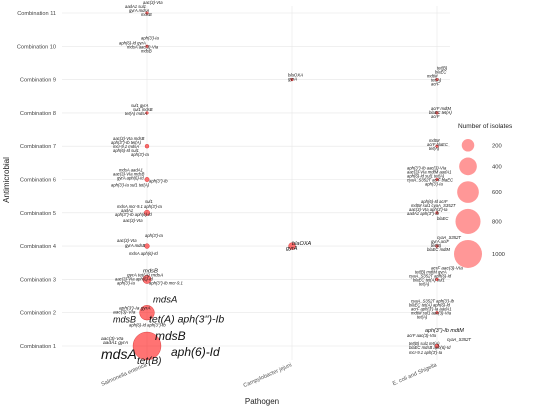 The image size is (550, 409). I want to click on y-tick-label: Combination 6, so click(38, 181).